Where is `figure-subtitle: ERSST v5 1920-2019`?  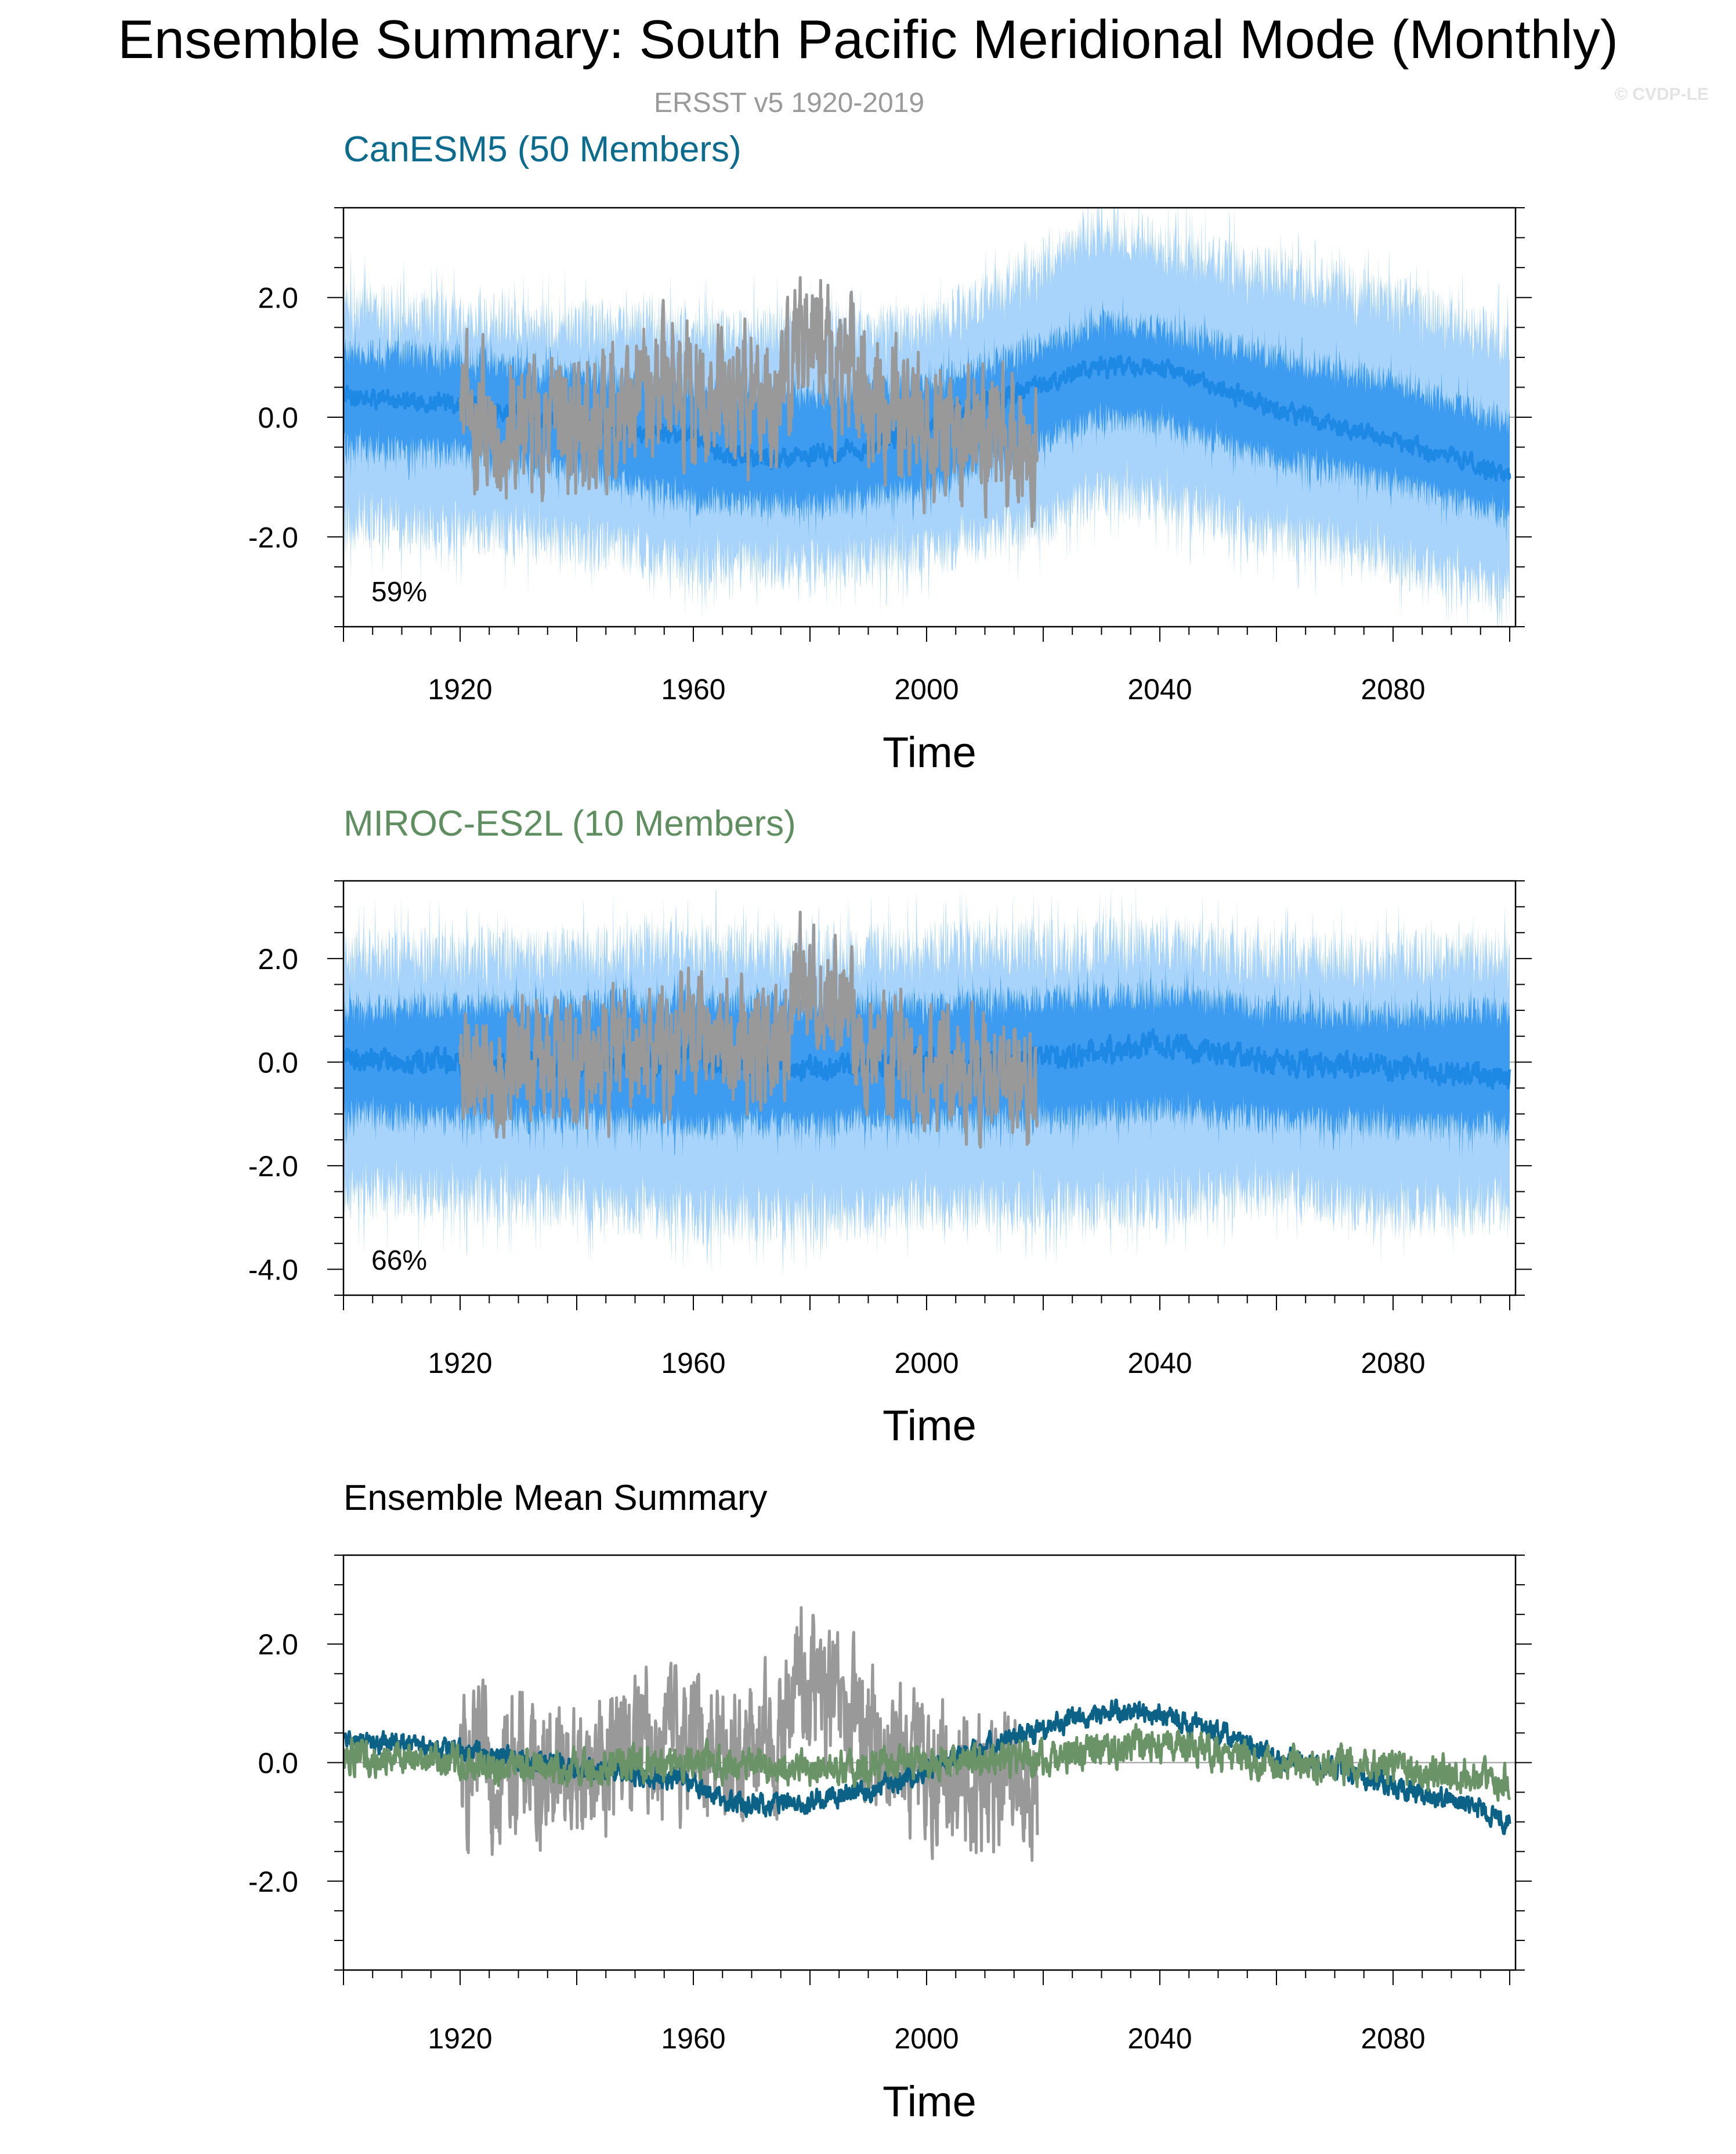 figure-subtitle: ERSST v5 1920-2019 is located at coordinates (789, 103).